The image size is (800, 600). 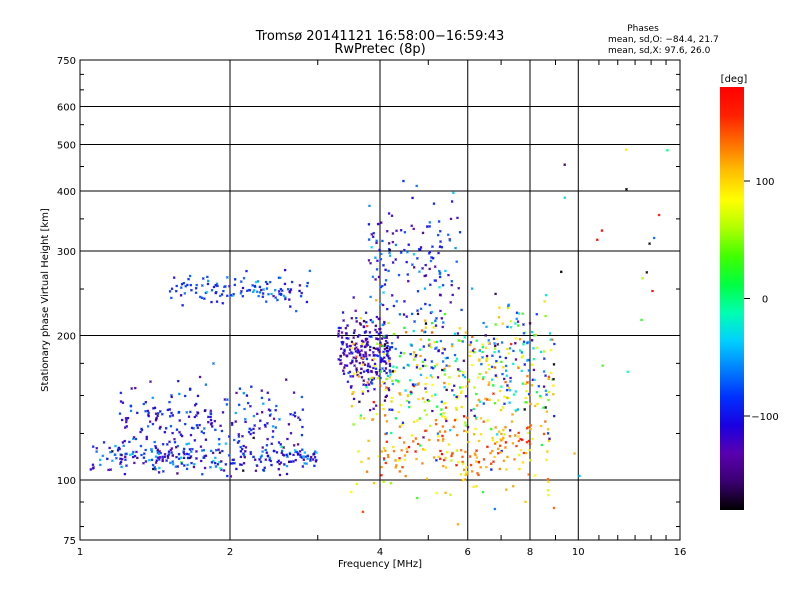 What do you see at coordinates (663, 40) in the screenshot?
I see `phases-o-line: mean, sd,O: −84.4, 21.7` at bounding box center [663, 40].